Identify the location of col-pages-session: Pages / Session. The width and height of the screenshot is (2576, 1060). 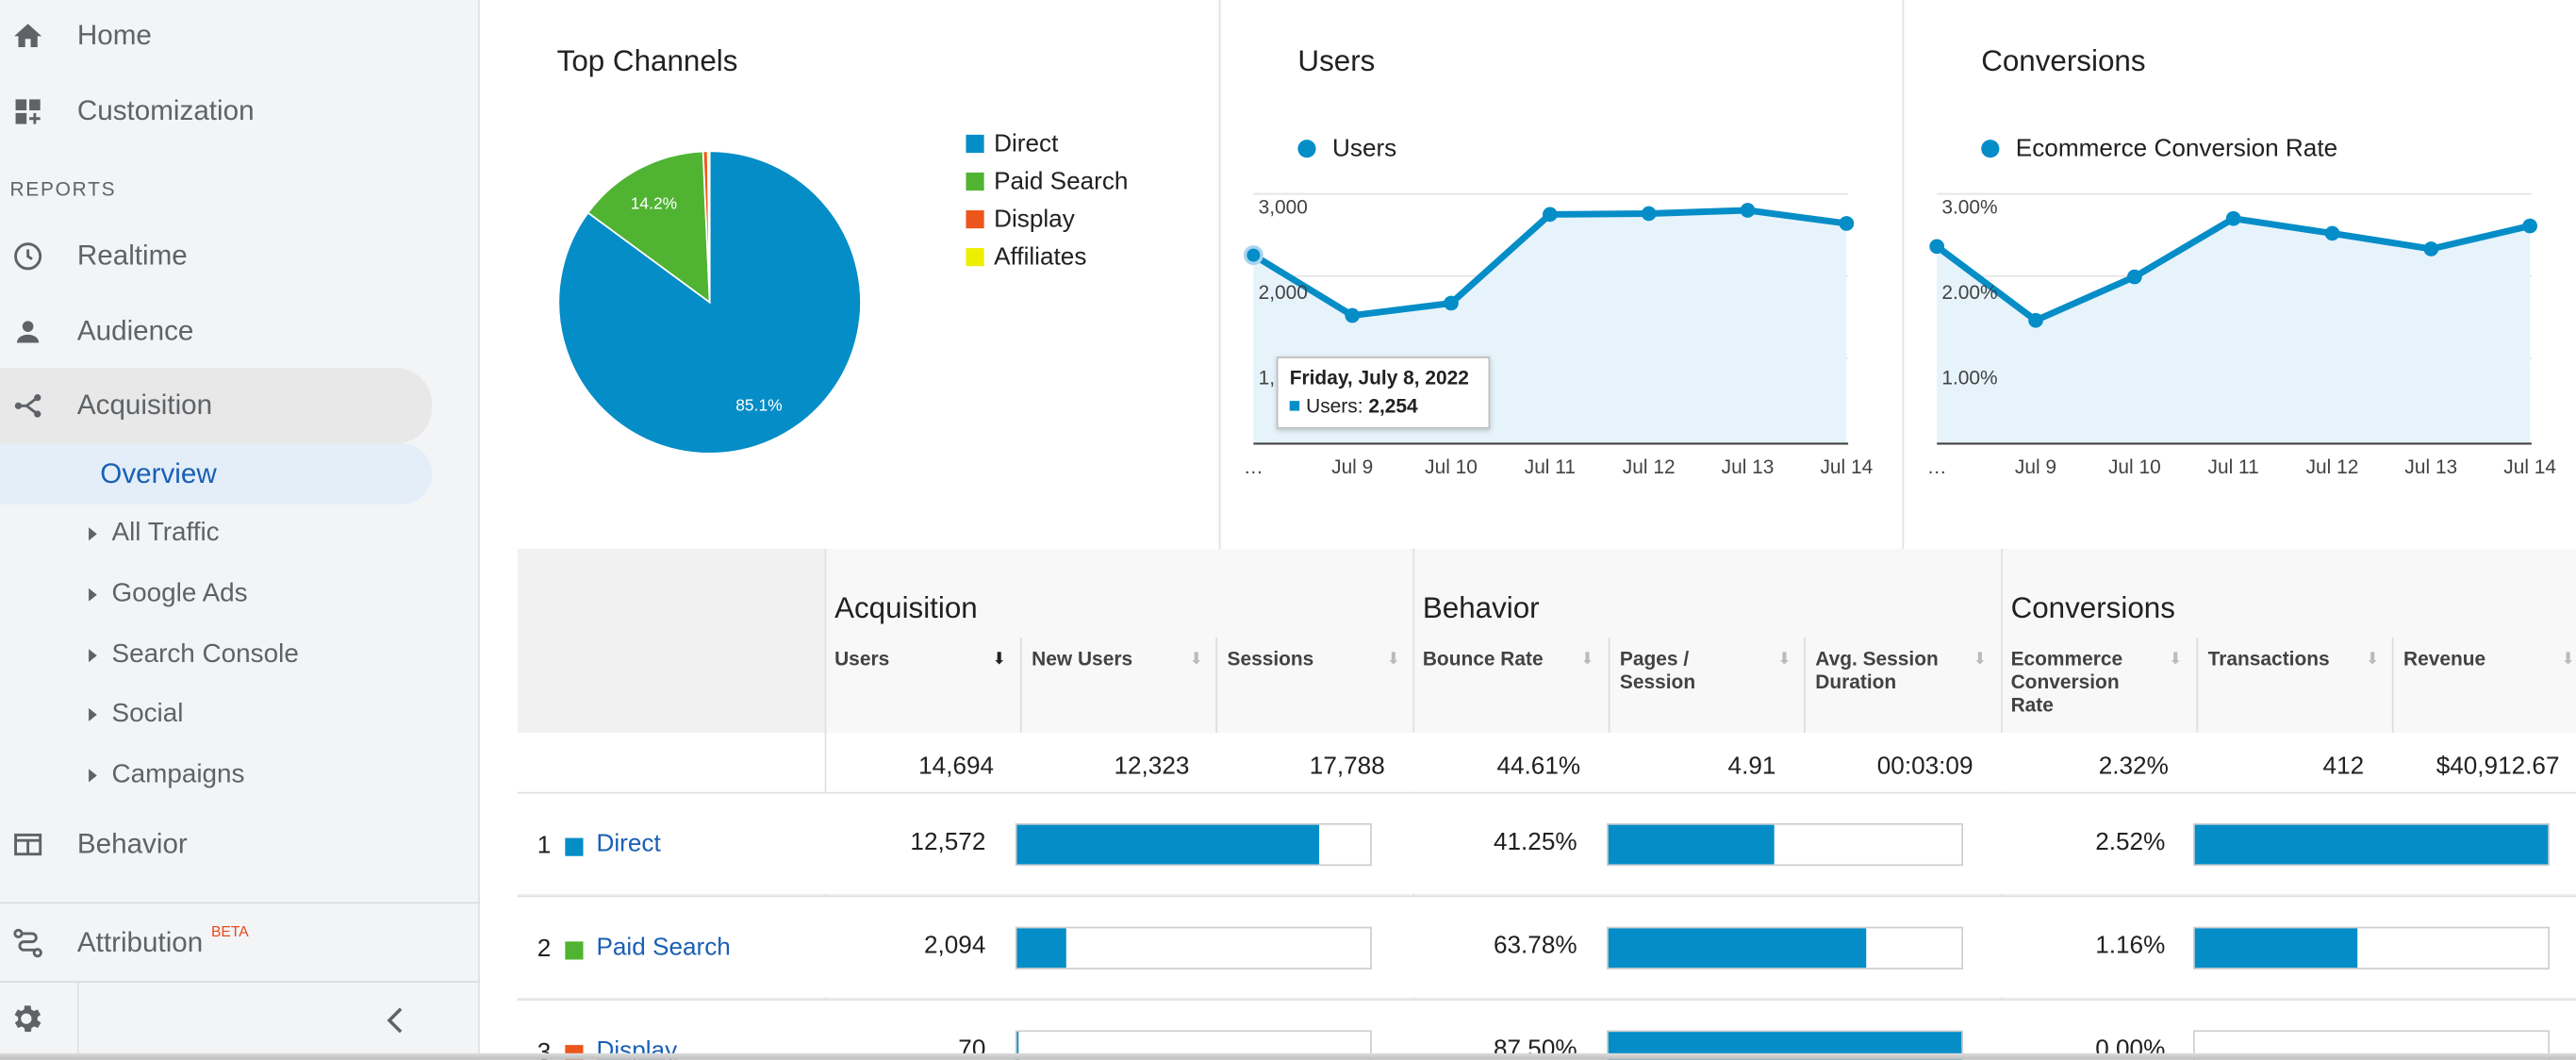
(1657, 670).